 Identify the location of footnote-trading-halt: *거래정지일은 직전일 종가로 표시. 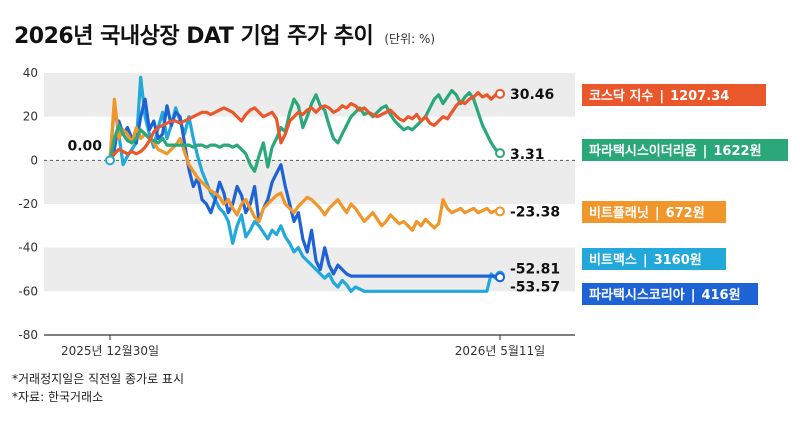
(98, 379).